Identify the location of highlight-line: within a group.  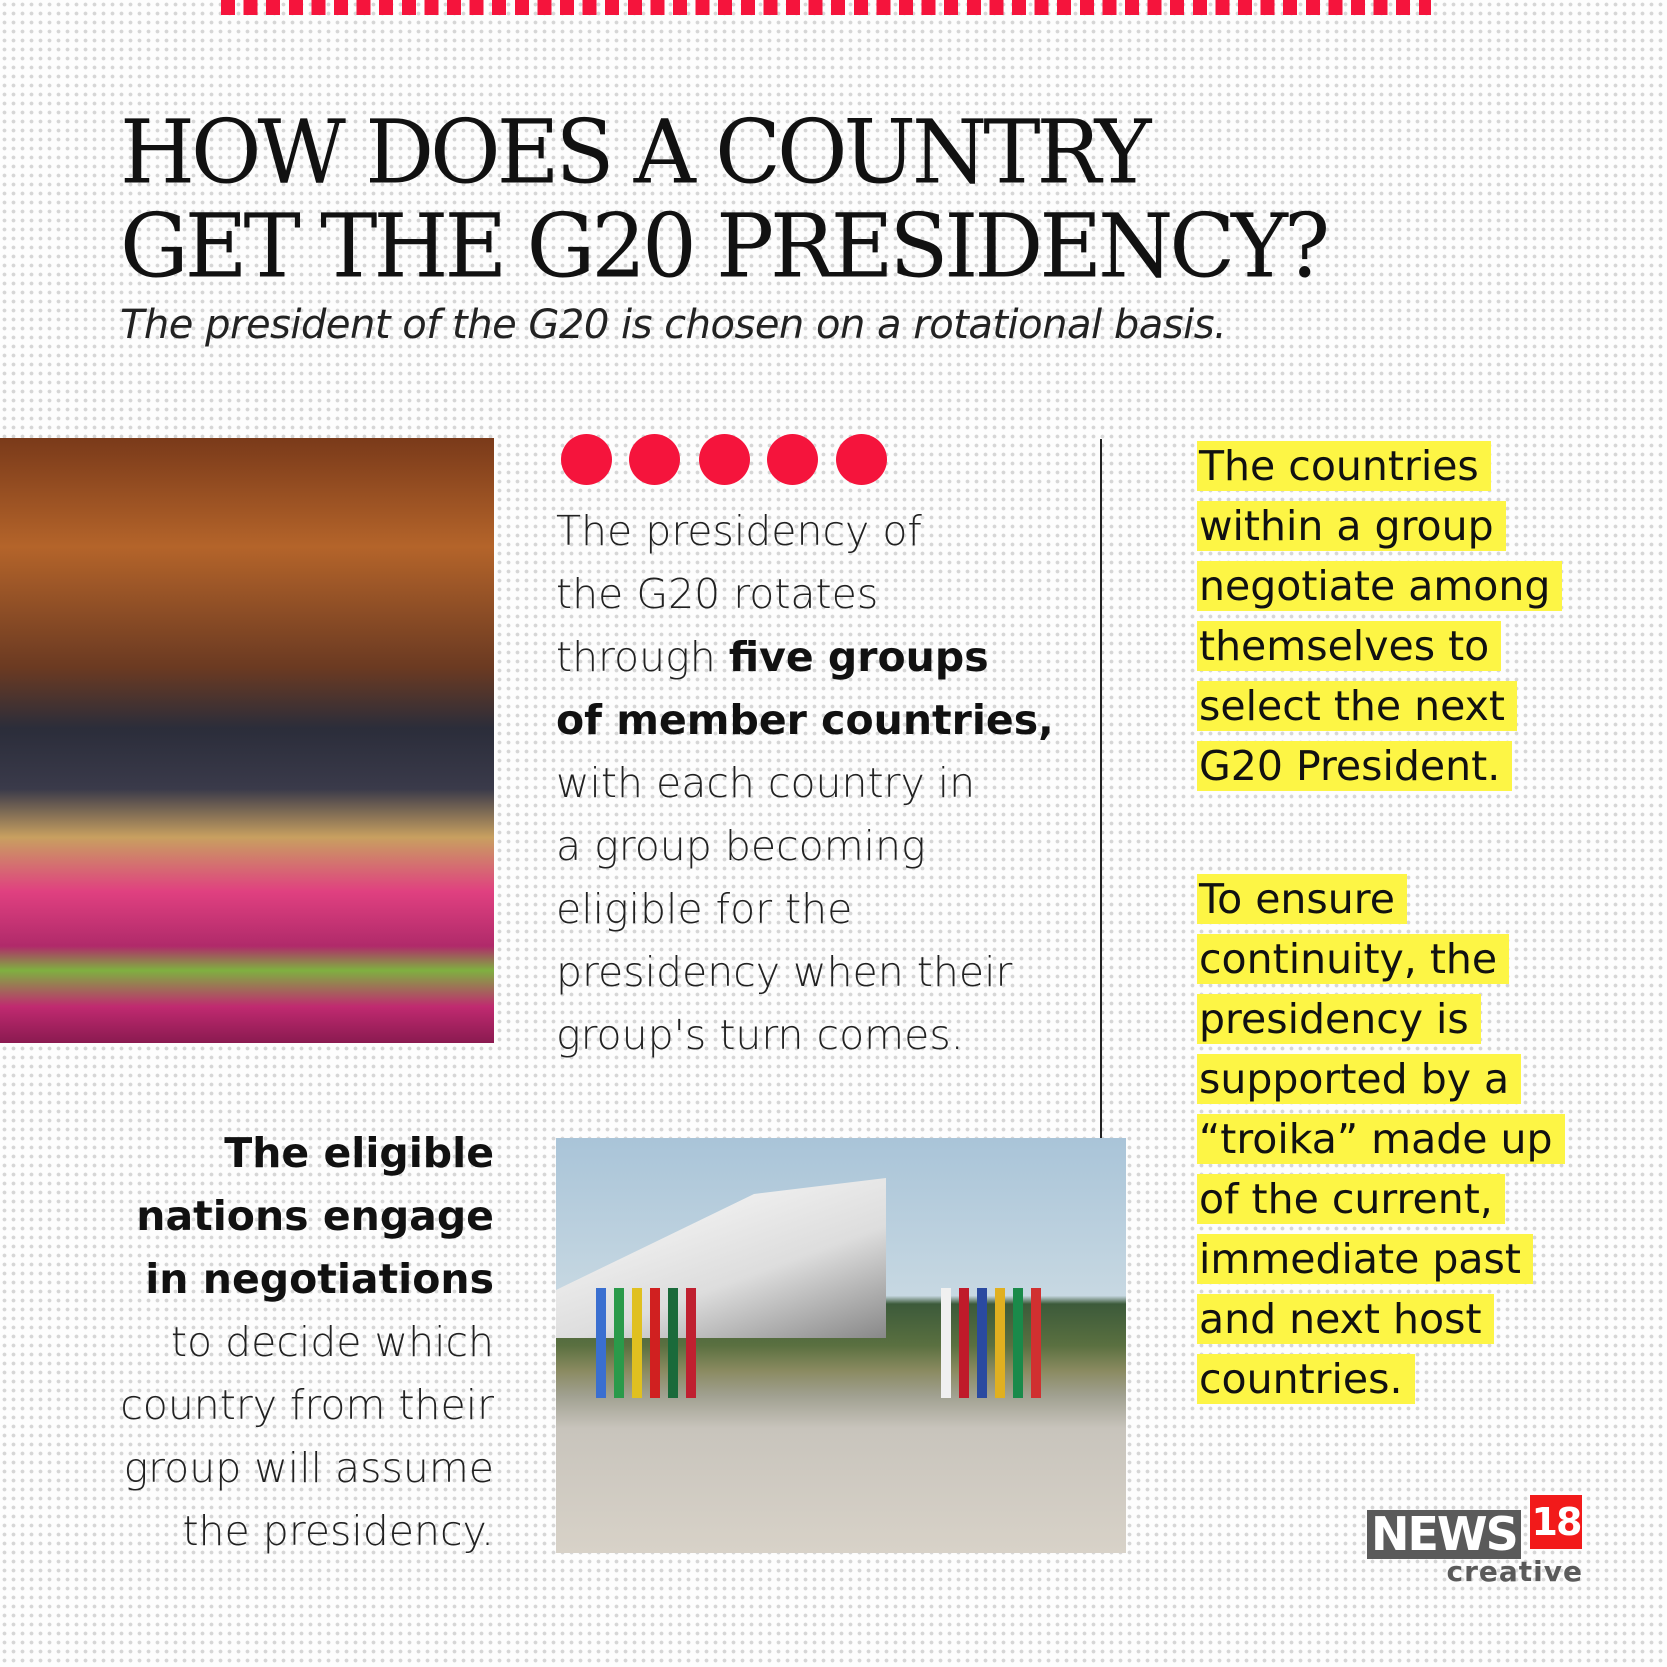
(1351, 526).